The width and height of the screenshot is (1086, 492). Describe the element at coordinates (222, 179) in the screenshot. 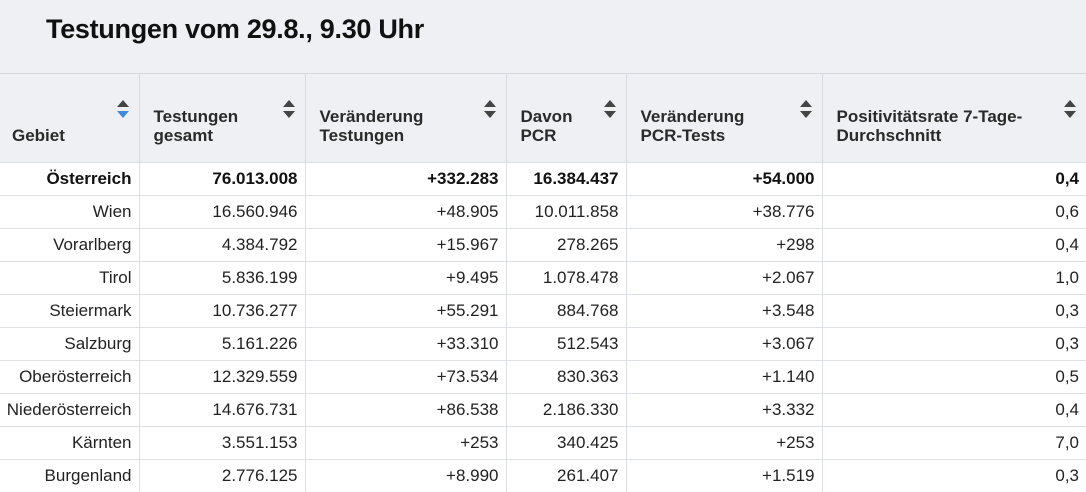

I see `cell-testungen-gesamt: 76.013.008` at that location.